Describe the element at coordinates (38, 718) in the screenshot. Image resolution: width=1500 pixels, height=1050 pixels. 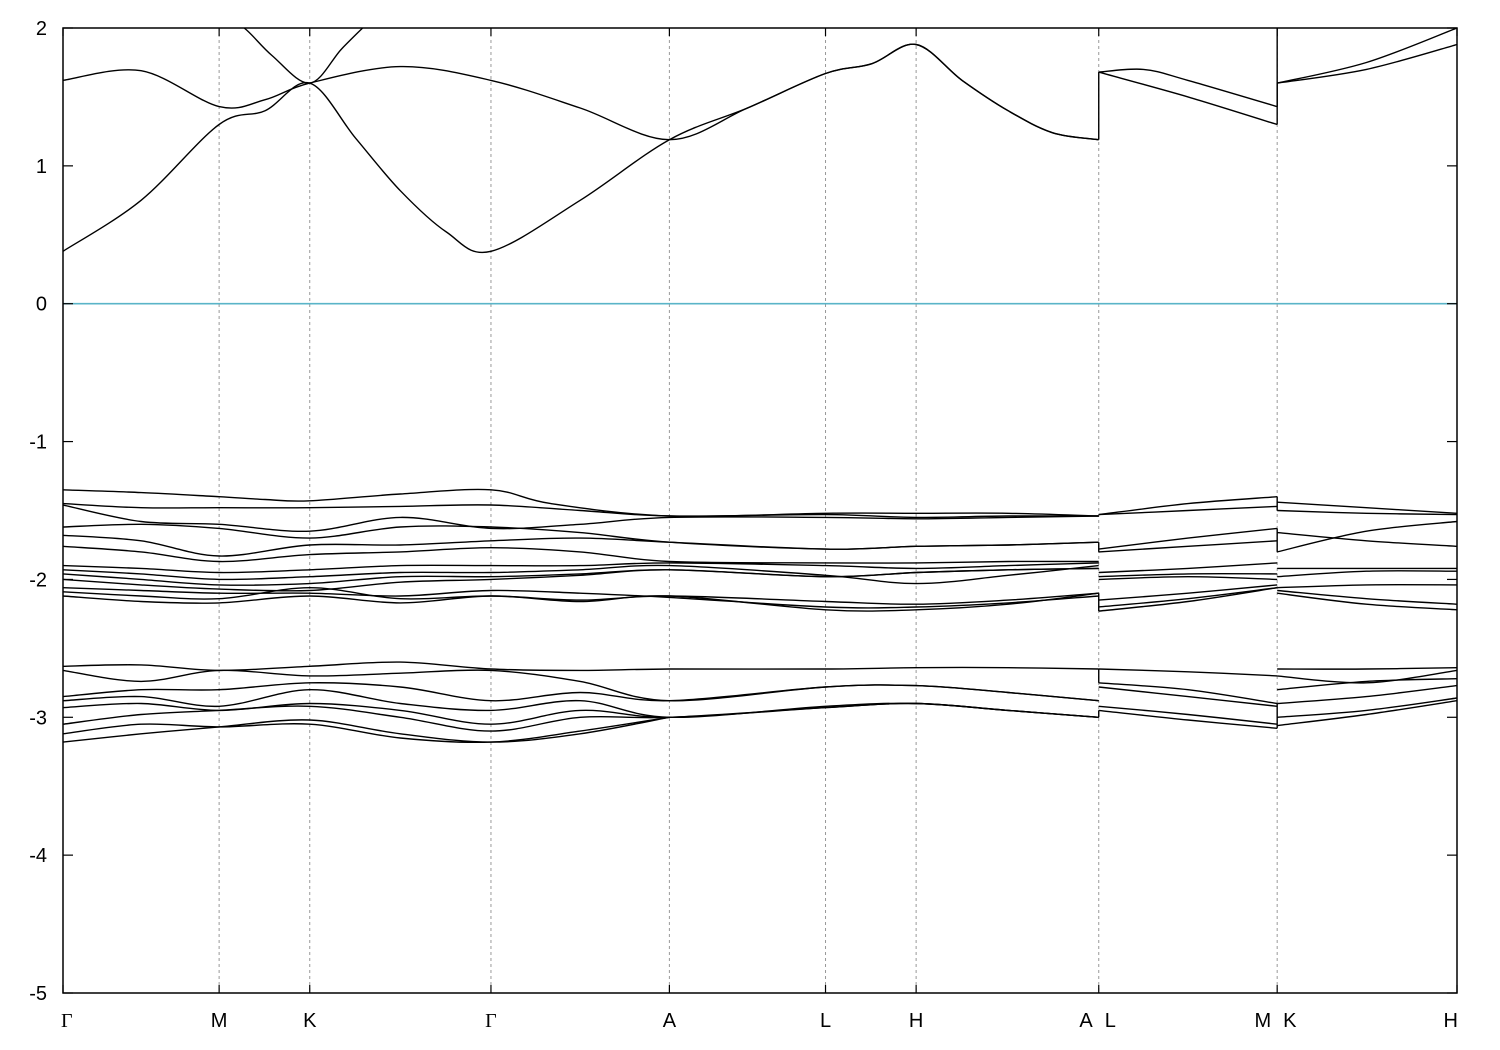
I see `y-tick-label: -3` at that location.